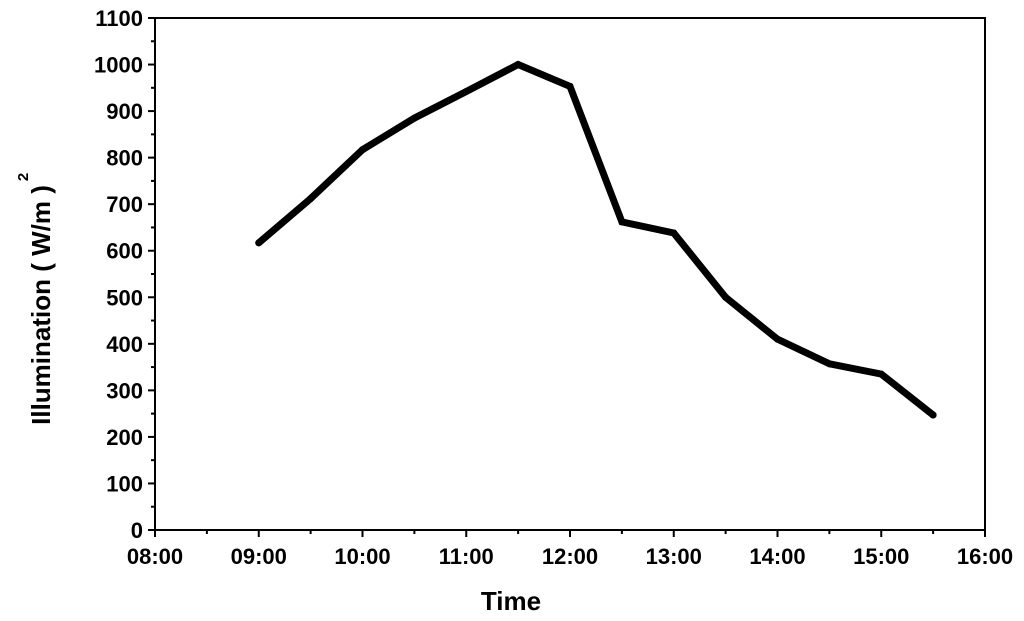 The width and height of the screenshot is (1024, 621). What do you see at coordinates (362, 556) in the screenshot?
I see `x-tick-label: 10:00` at bounding box center [362, 556].